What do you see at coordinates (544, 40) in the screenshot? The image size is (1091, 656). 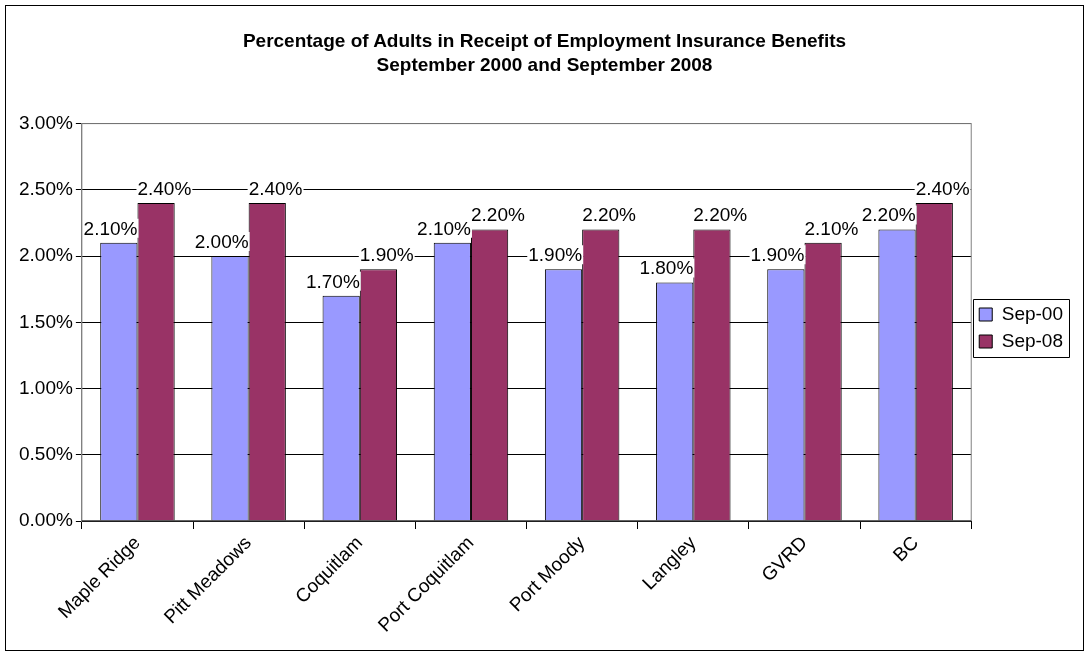 I see `chart-title: Percentage of Adults in Receipt of Employment Insurance Benefits` at bounding box center [544, 40].